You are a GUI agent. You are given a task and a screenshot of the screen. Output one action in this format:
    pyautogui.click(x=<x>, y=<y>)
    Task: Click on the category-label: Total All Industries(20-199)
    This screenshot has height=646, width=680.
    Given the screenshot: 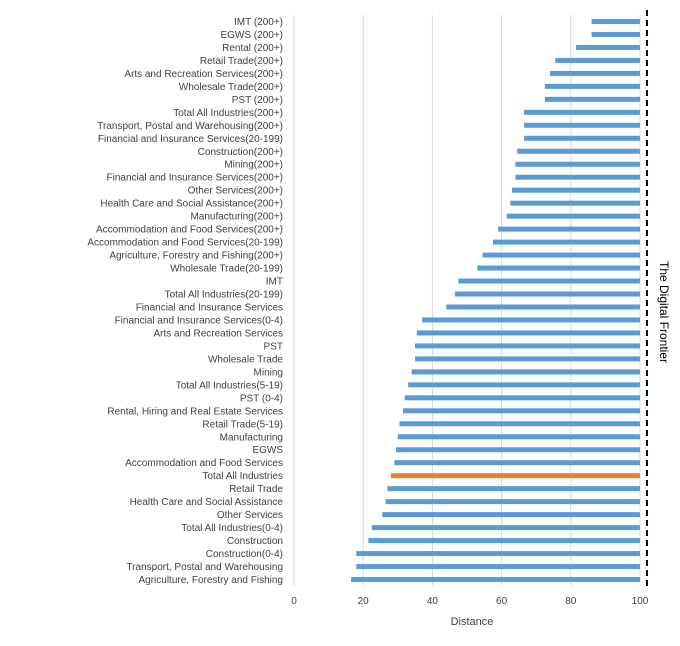 What is the action you would take?
    pyautogui.click(x=224, y=295)
    